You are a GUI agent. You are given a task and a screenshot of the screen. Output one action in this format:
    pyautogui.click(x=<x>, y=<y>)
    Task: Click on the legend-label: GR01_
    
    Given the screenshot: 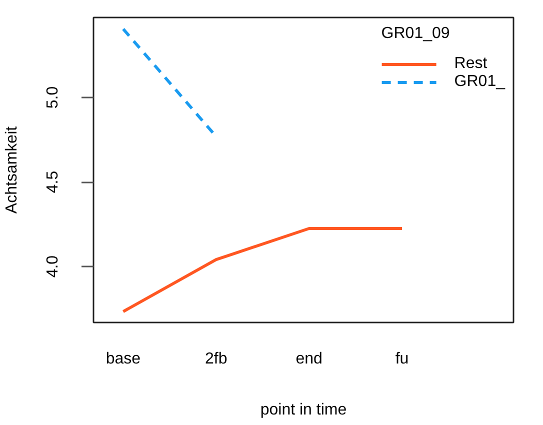 What is the action you would take?
    pyautogui.click(x=479, y=82)
    